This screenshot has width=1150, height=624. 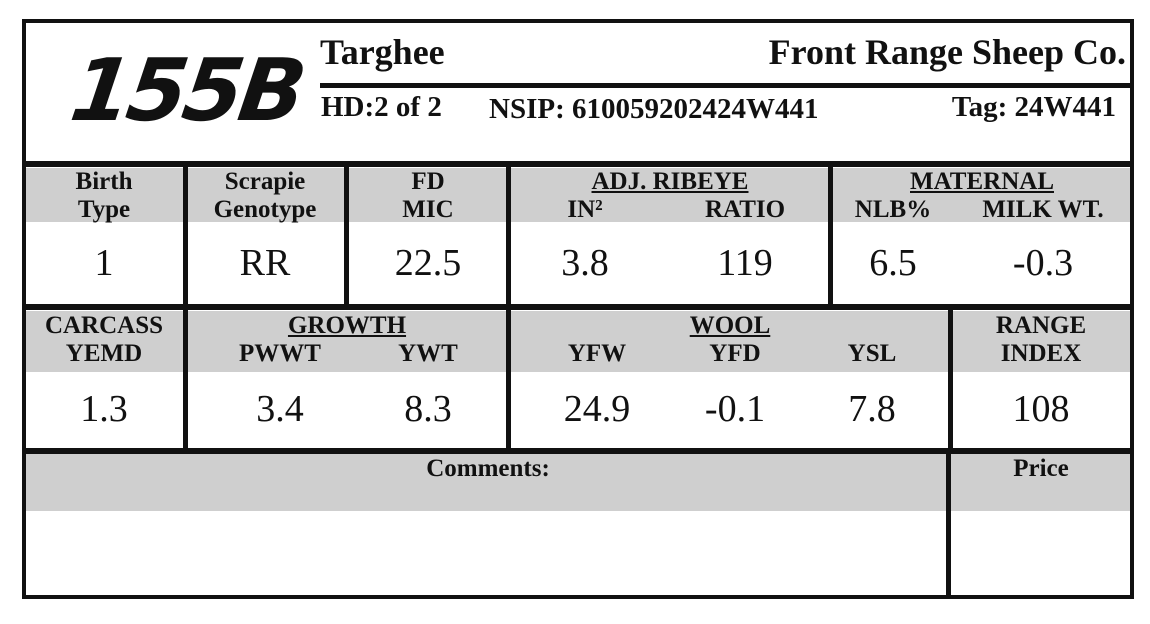 What do you see at coordinates (1041, 325) in the screenshot?
I see `column-label: RANGE` at bounding box center [1041, 325].